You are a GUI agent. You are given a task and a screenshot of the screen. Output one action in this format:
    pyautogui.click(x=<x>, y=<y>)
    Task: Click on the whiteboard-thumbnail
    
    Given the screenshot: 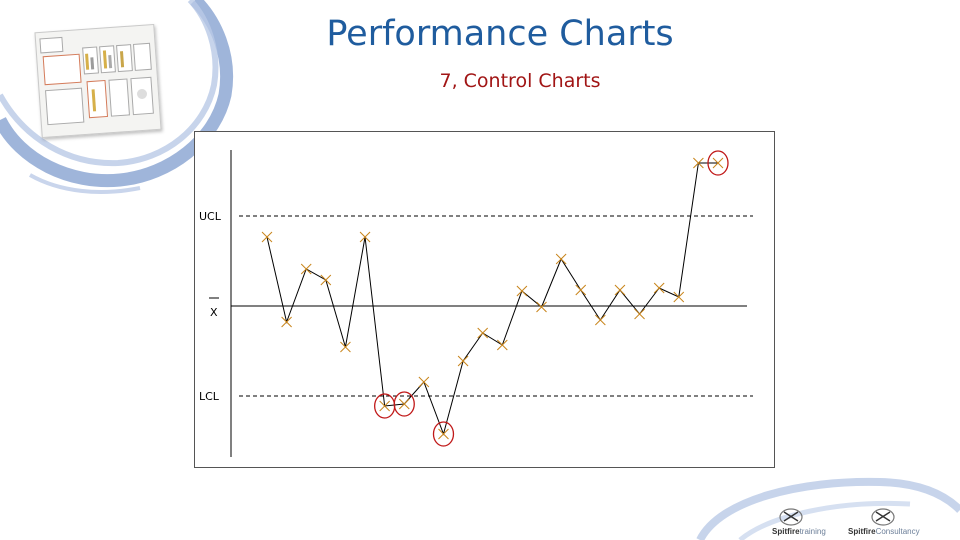 What is the action you would take?
    pyautogui.click(x=98, y=81)
    